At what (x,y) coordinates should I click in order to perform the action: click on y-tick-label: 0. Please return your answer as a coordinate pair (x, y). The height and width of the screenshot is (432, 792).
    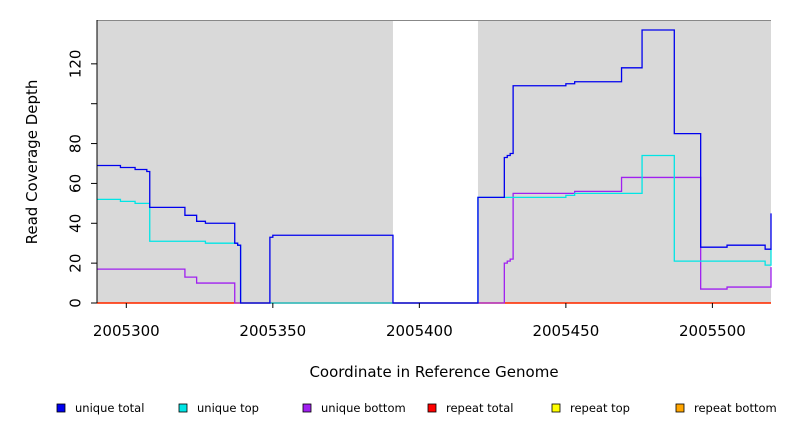
    Looking at the image, I should click on (76, 303).